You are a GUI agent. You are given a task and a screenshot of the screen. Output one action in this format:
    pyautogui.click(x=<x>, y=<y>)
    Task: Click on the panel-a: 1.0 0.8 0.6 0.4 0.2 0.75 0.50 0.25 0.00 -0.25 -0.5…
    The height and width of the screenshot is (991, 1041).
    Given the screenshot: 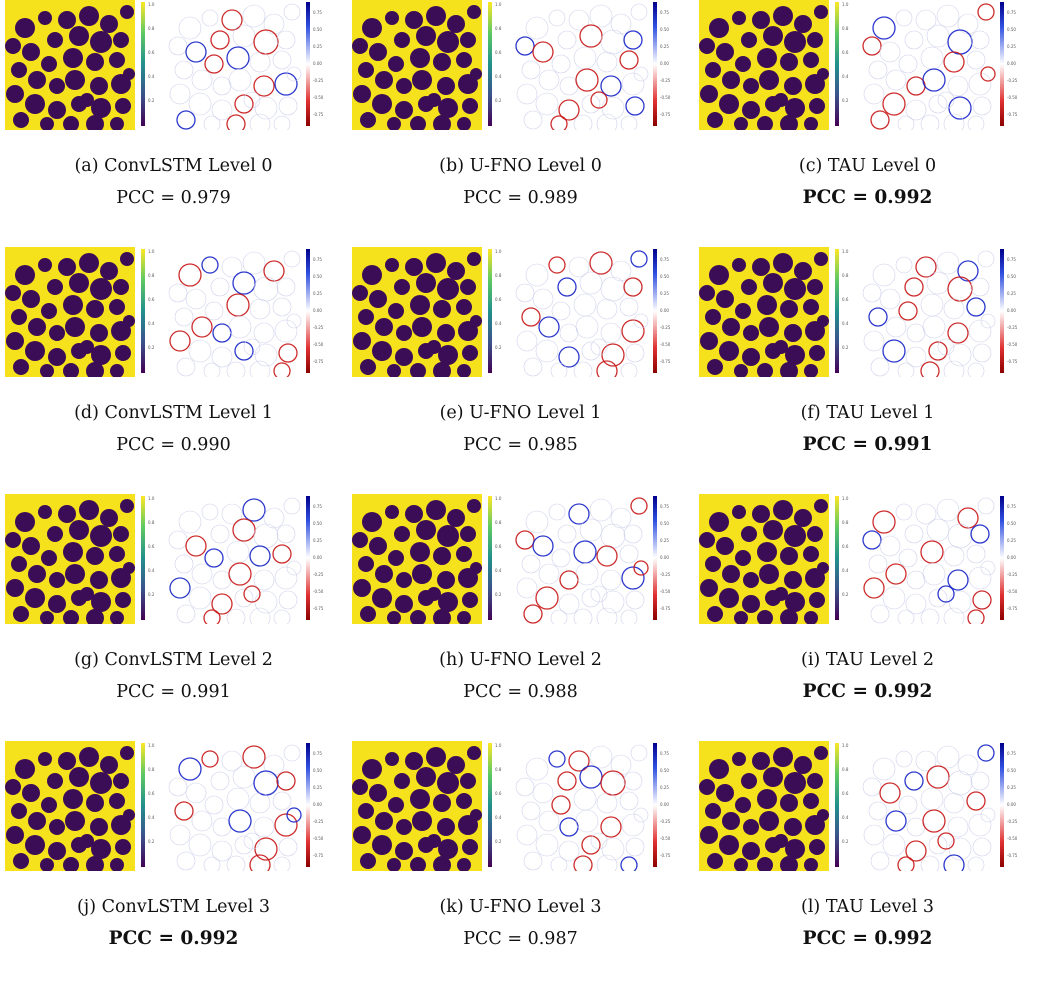 What is the action you would take?
    pyautogui.click(x=173, y=123)
    